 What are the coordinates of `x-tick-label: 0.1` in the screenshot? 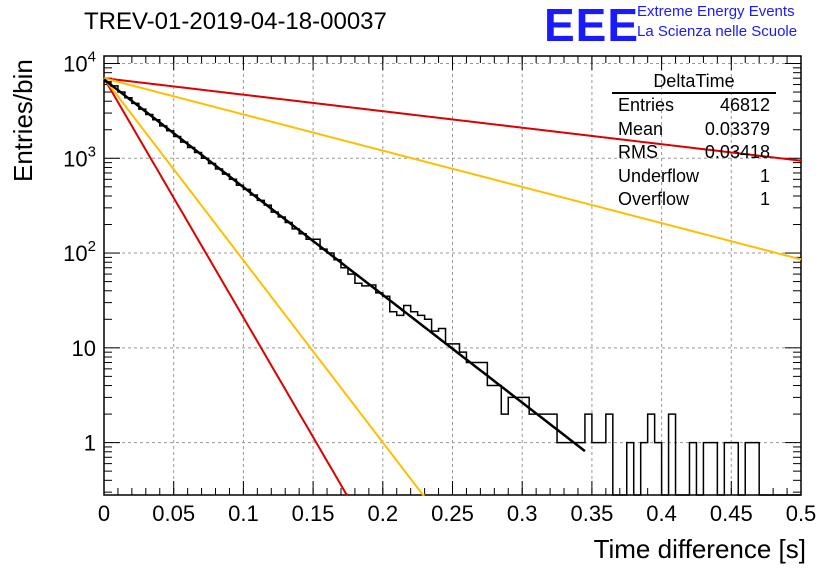 It's located at (243, 513).